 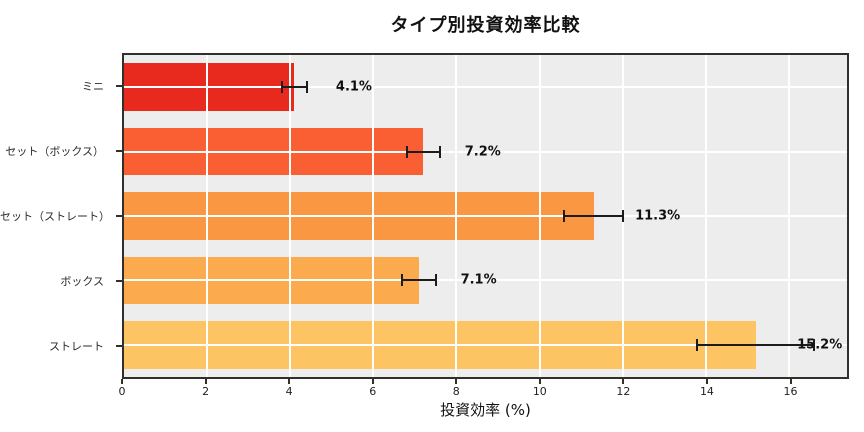 What do you see at coordinates (658, 216) in the screenshot?
I see `value-label: 11.3%` at bounding box center [658, 216].